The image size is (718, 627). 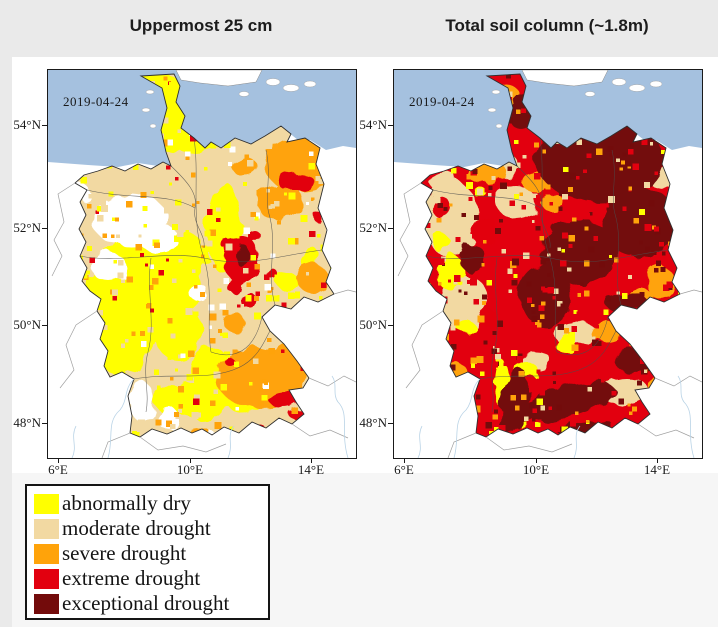 I want to click on panel-title-right: Total soil column (~1.8m), so click(x=547, y=25).